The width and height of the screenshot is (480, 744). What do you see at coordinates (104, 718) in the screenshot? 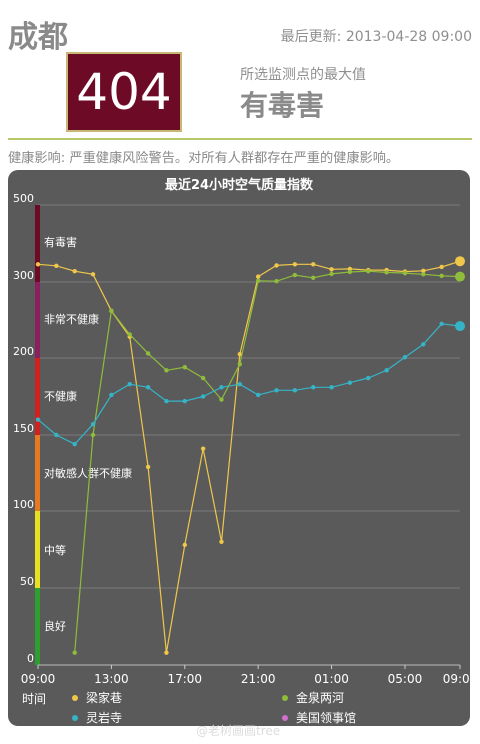
I see `legend-label: 灵岩寺` at bounding box center [104, 718].